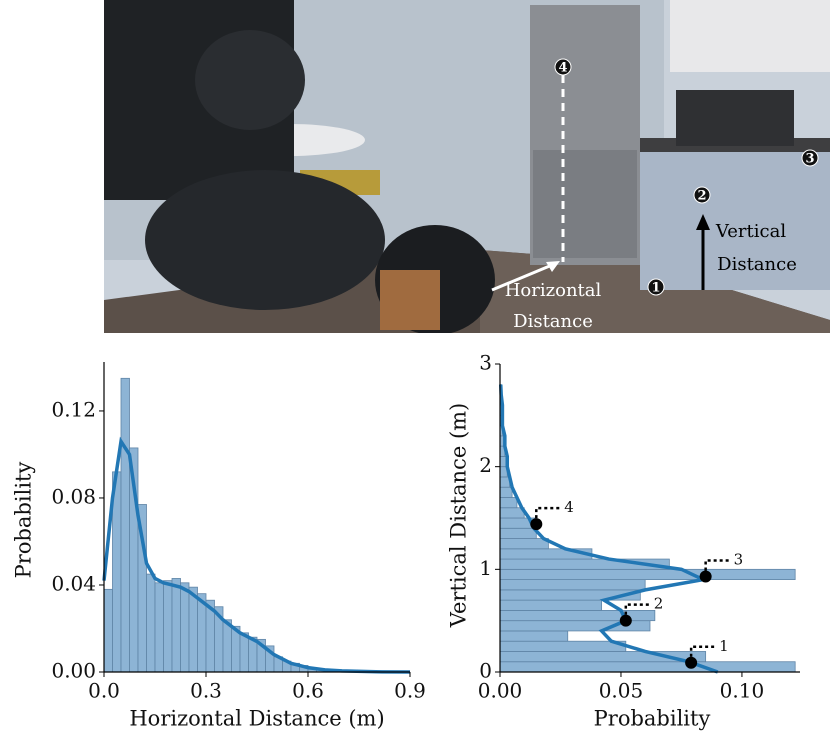  Describe the element at coordinates (701, 196) in the screenshot. I see `marker-label: 2` at that location.